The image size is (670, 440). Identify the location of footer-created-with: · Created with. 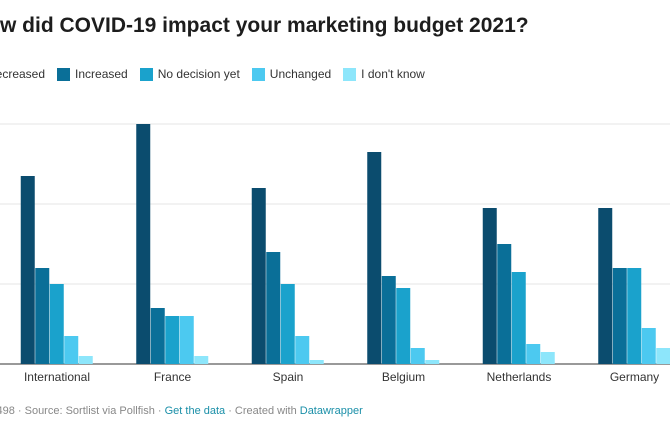
(262, 411).